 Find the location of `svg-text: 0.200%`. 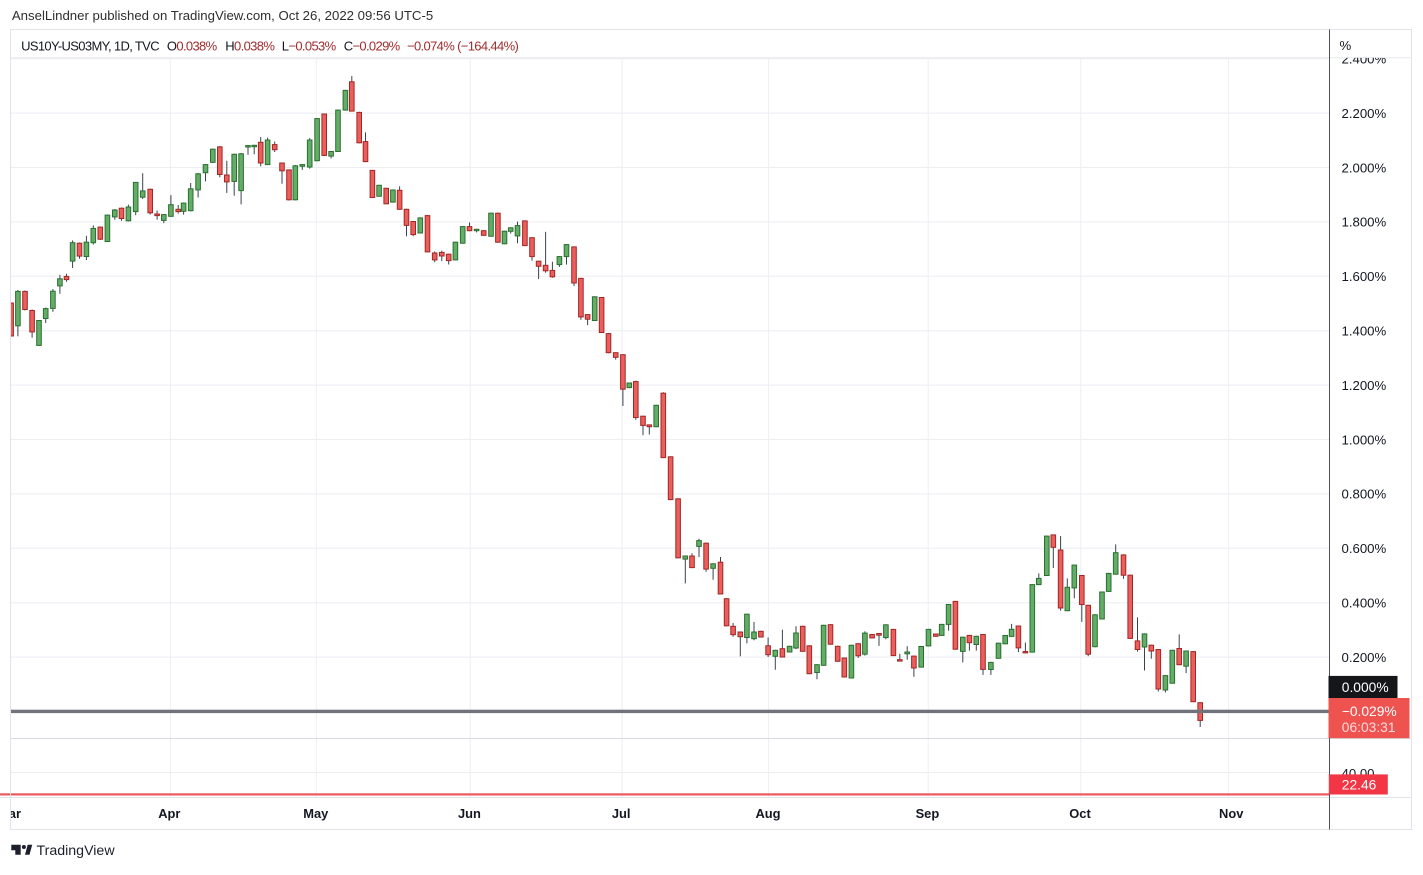

svg-text: 0.200% is located at coordinates (1364, 657).